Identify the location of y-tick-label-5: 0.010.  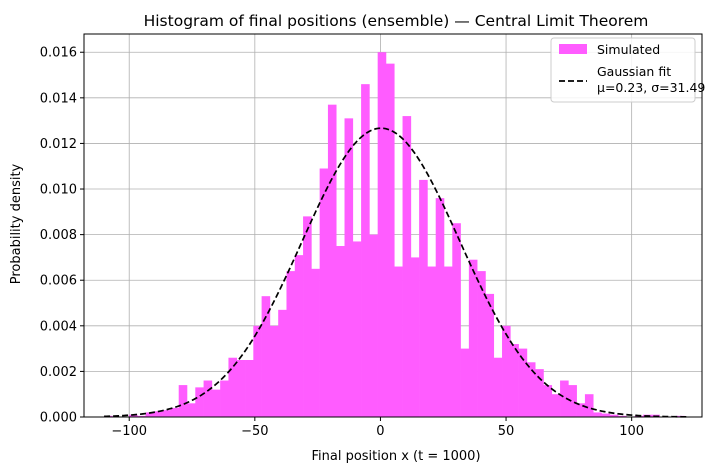
(58, 190).